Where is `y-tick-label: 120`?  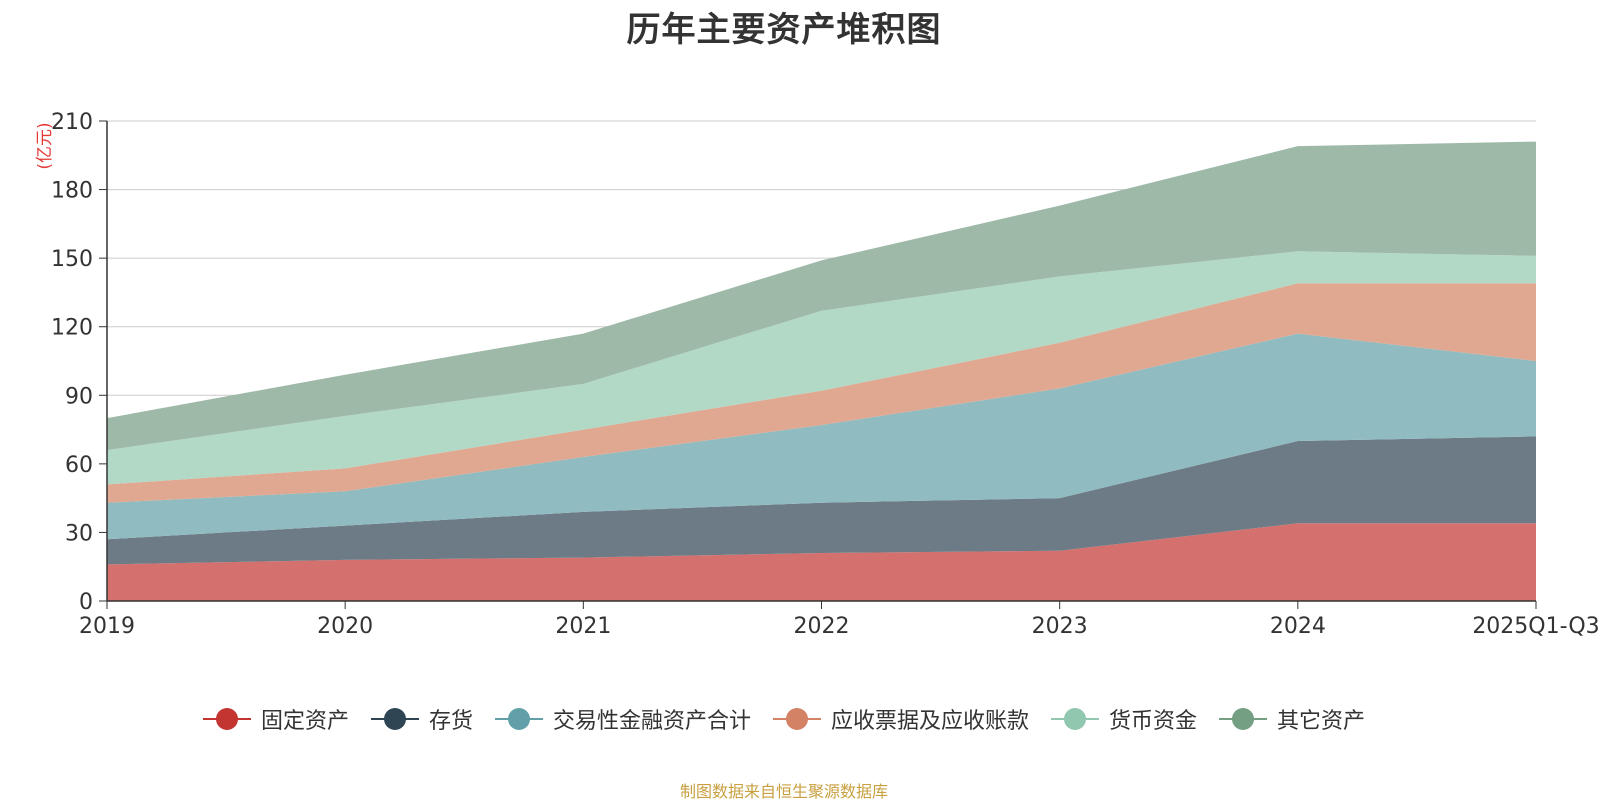
y-tick-label: 120 is located at coordinates (72, 328).